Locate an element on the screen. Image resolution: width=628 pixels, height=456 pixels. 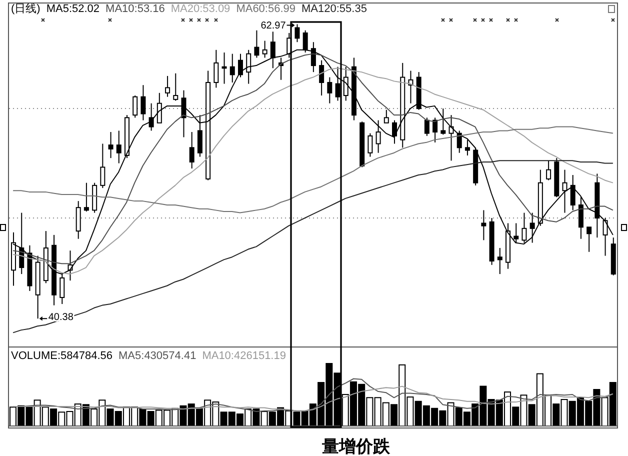
text: MA20:53.09 is located at coordinates (200, 9).